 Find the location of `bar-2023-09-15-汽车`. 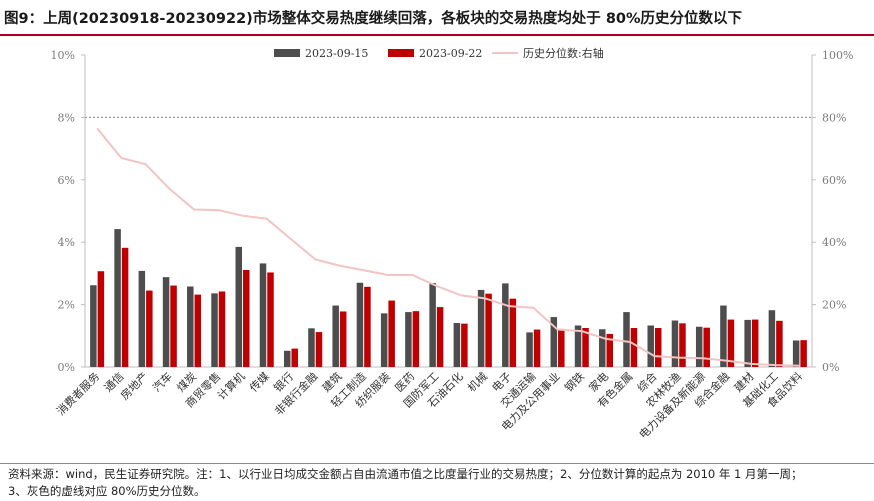

bar-2023-09-15-汽车 is located at coordinates (166, 322).